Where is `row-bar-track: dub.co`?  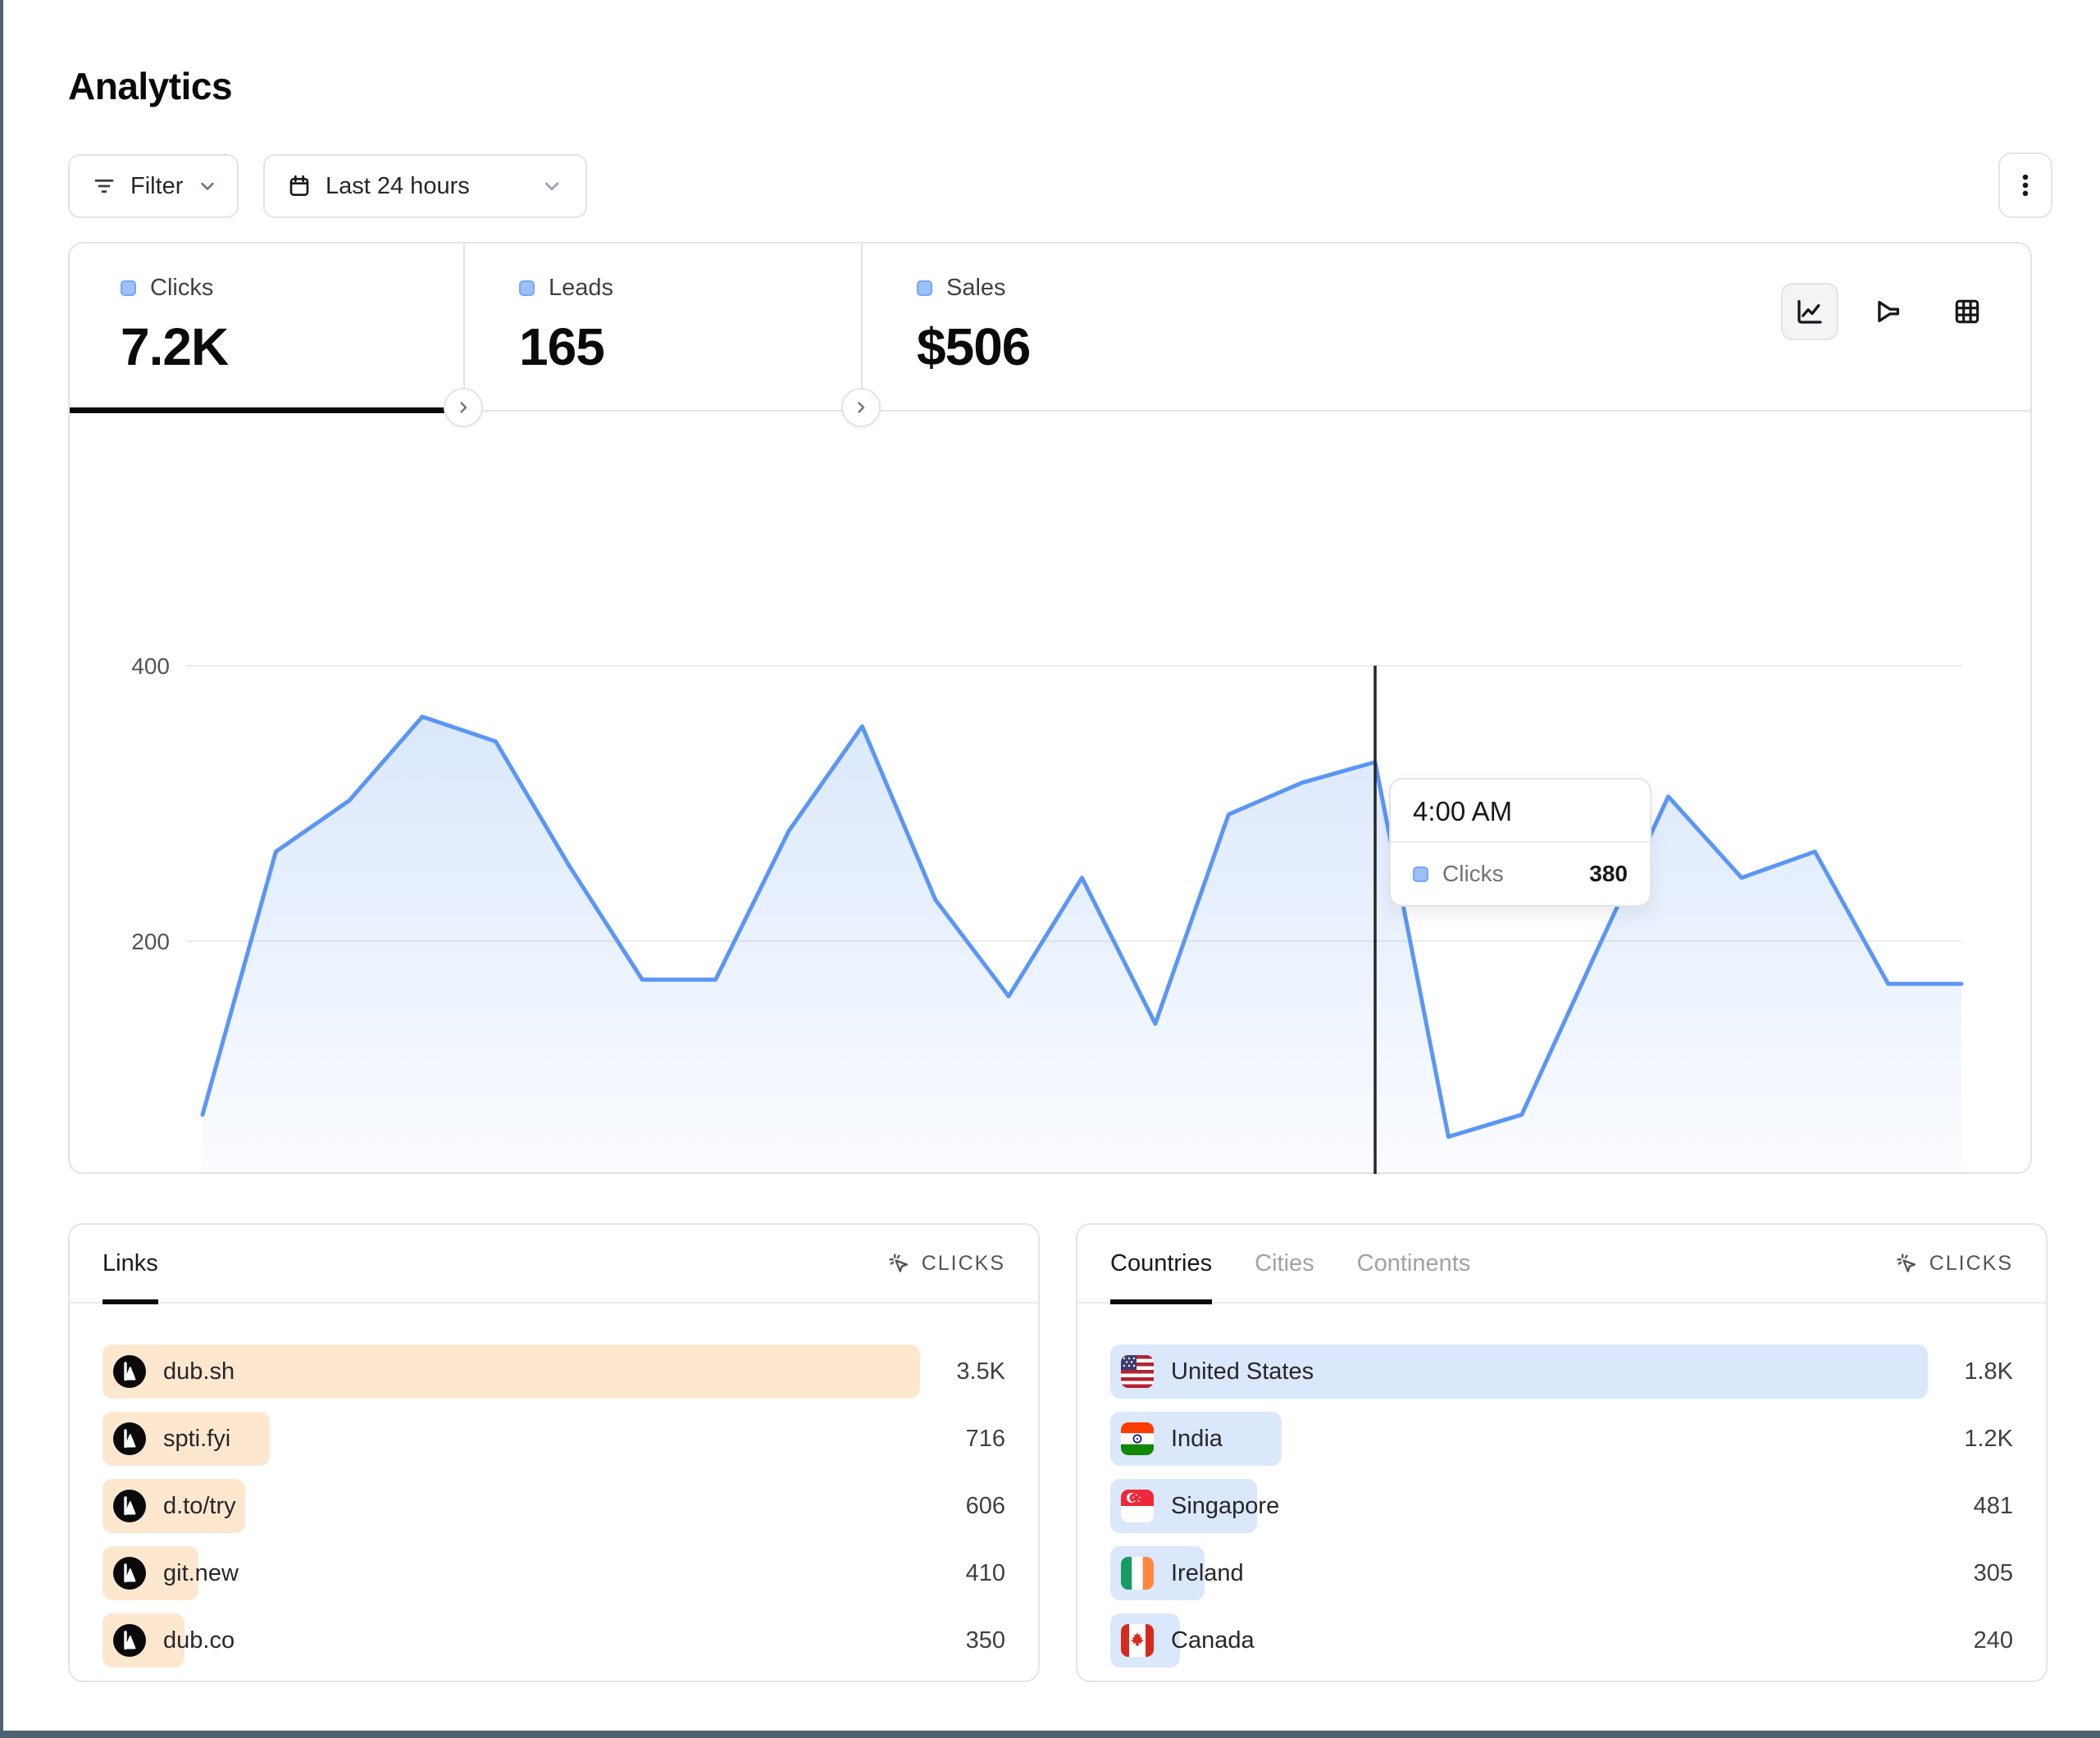
row-bar-track: dub.co is located at coordinates (511, 1640).